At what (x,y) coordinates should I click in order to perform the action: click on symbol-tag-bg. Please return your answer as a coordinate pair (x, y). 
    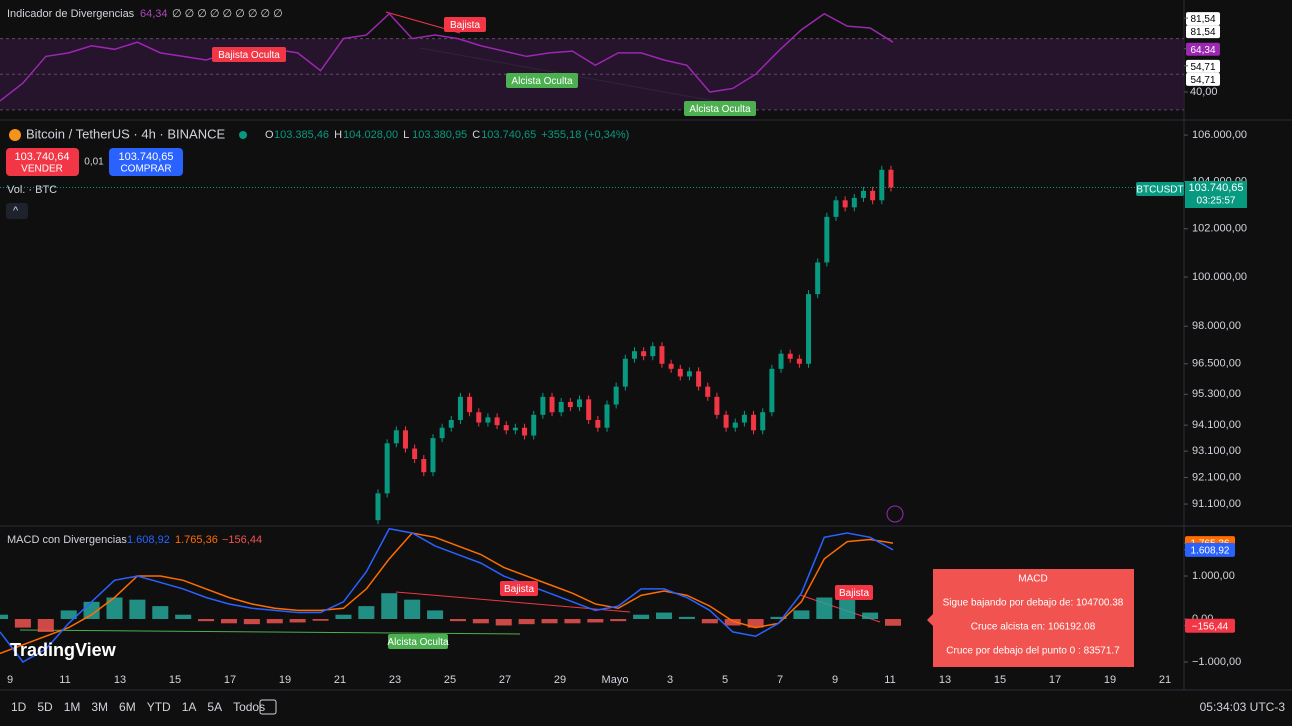
    Looking at the image, I should click on (1160, 189).